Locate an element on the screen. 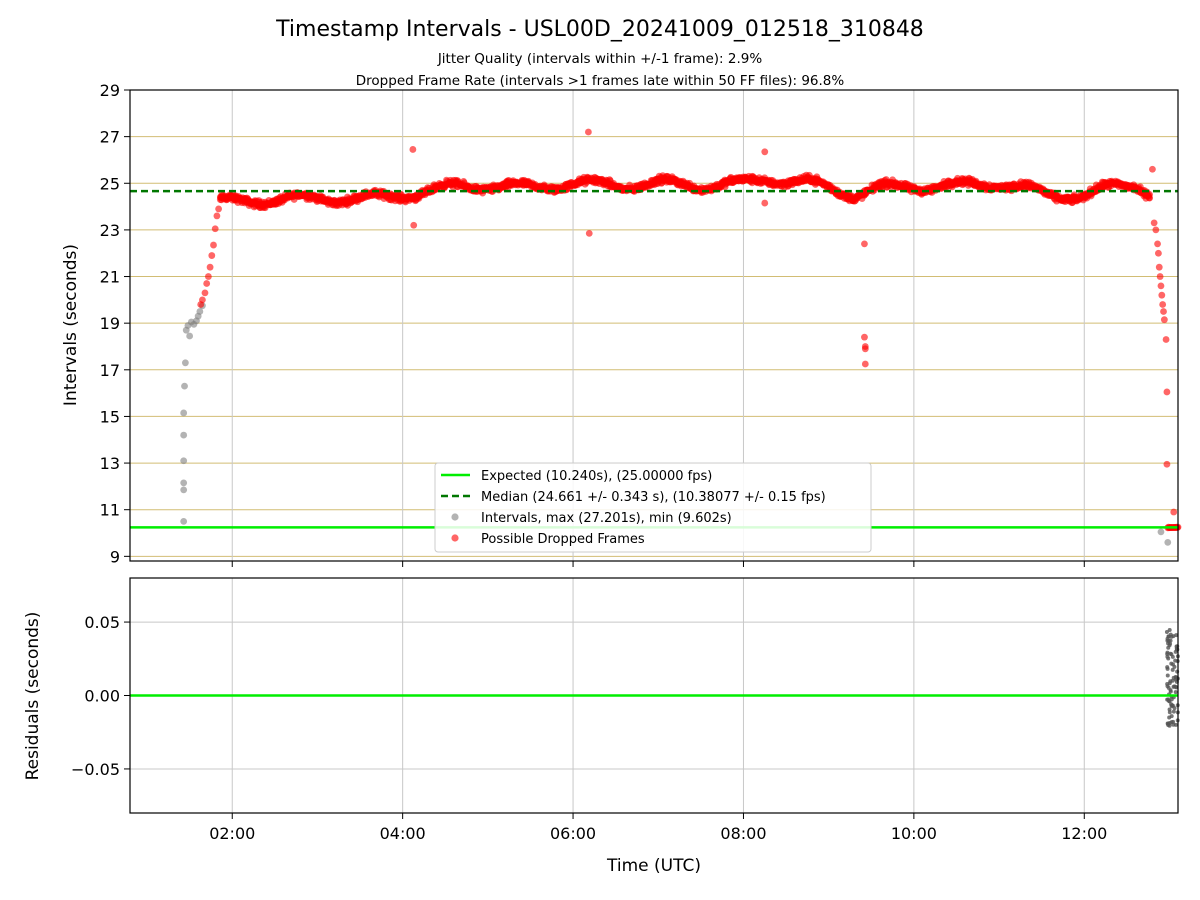 The height and width of the screenshot is (900, 1200). intervals-y-ticks: 9 11 13 15 17 19 21 23 25 27 29 is located at coordinates (115, 323).